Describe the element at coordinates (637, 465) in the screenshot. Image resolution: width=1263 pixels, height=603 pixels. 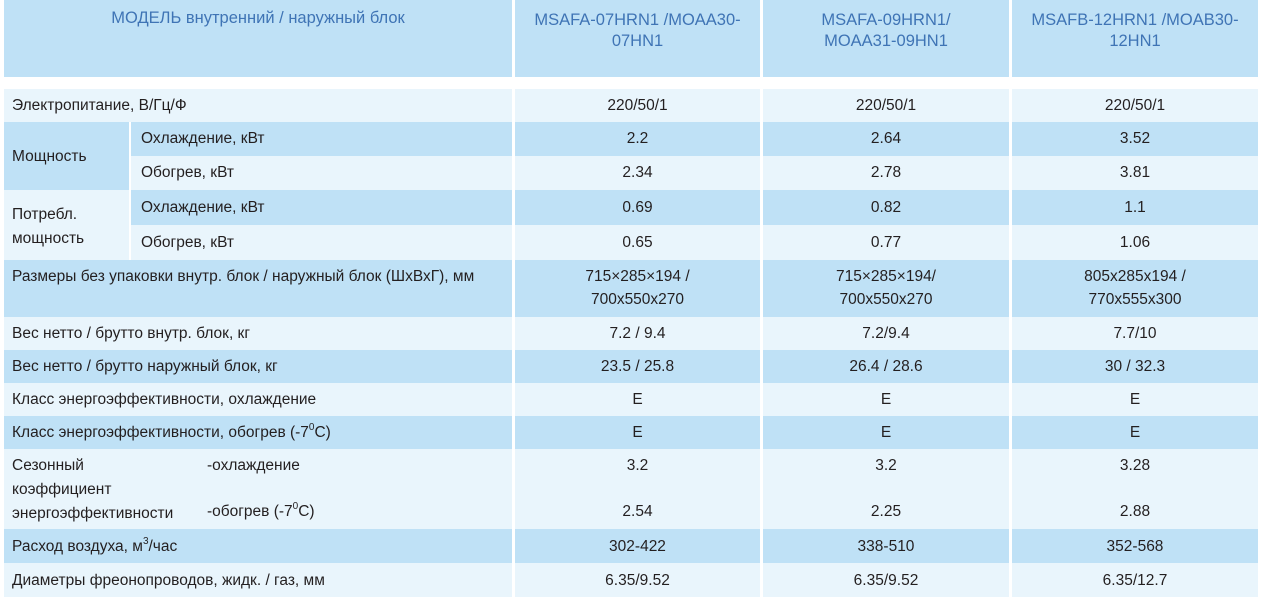
I see `seasonal-cooling-value-1: 3.2` at that location.